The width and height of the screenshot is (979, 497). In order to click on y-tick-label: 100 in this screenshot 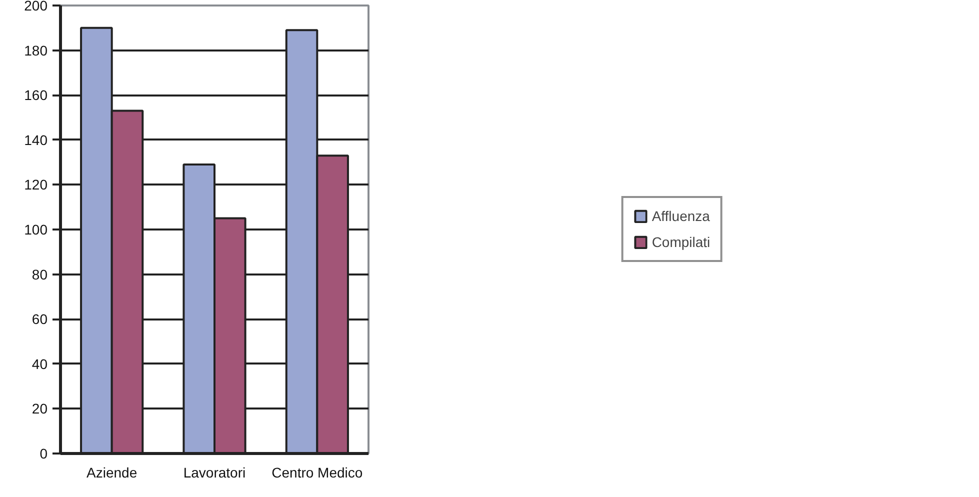, I will do `click(36, 230)`.